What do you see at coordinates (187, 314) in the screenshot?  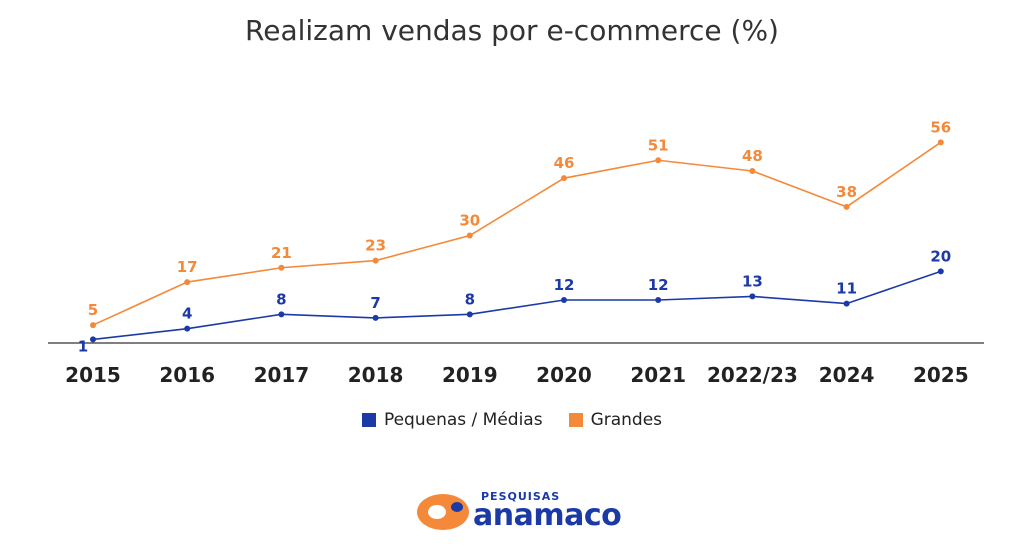 I see `data-label: 4` at bounding box center [187, 314].